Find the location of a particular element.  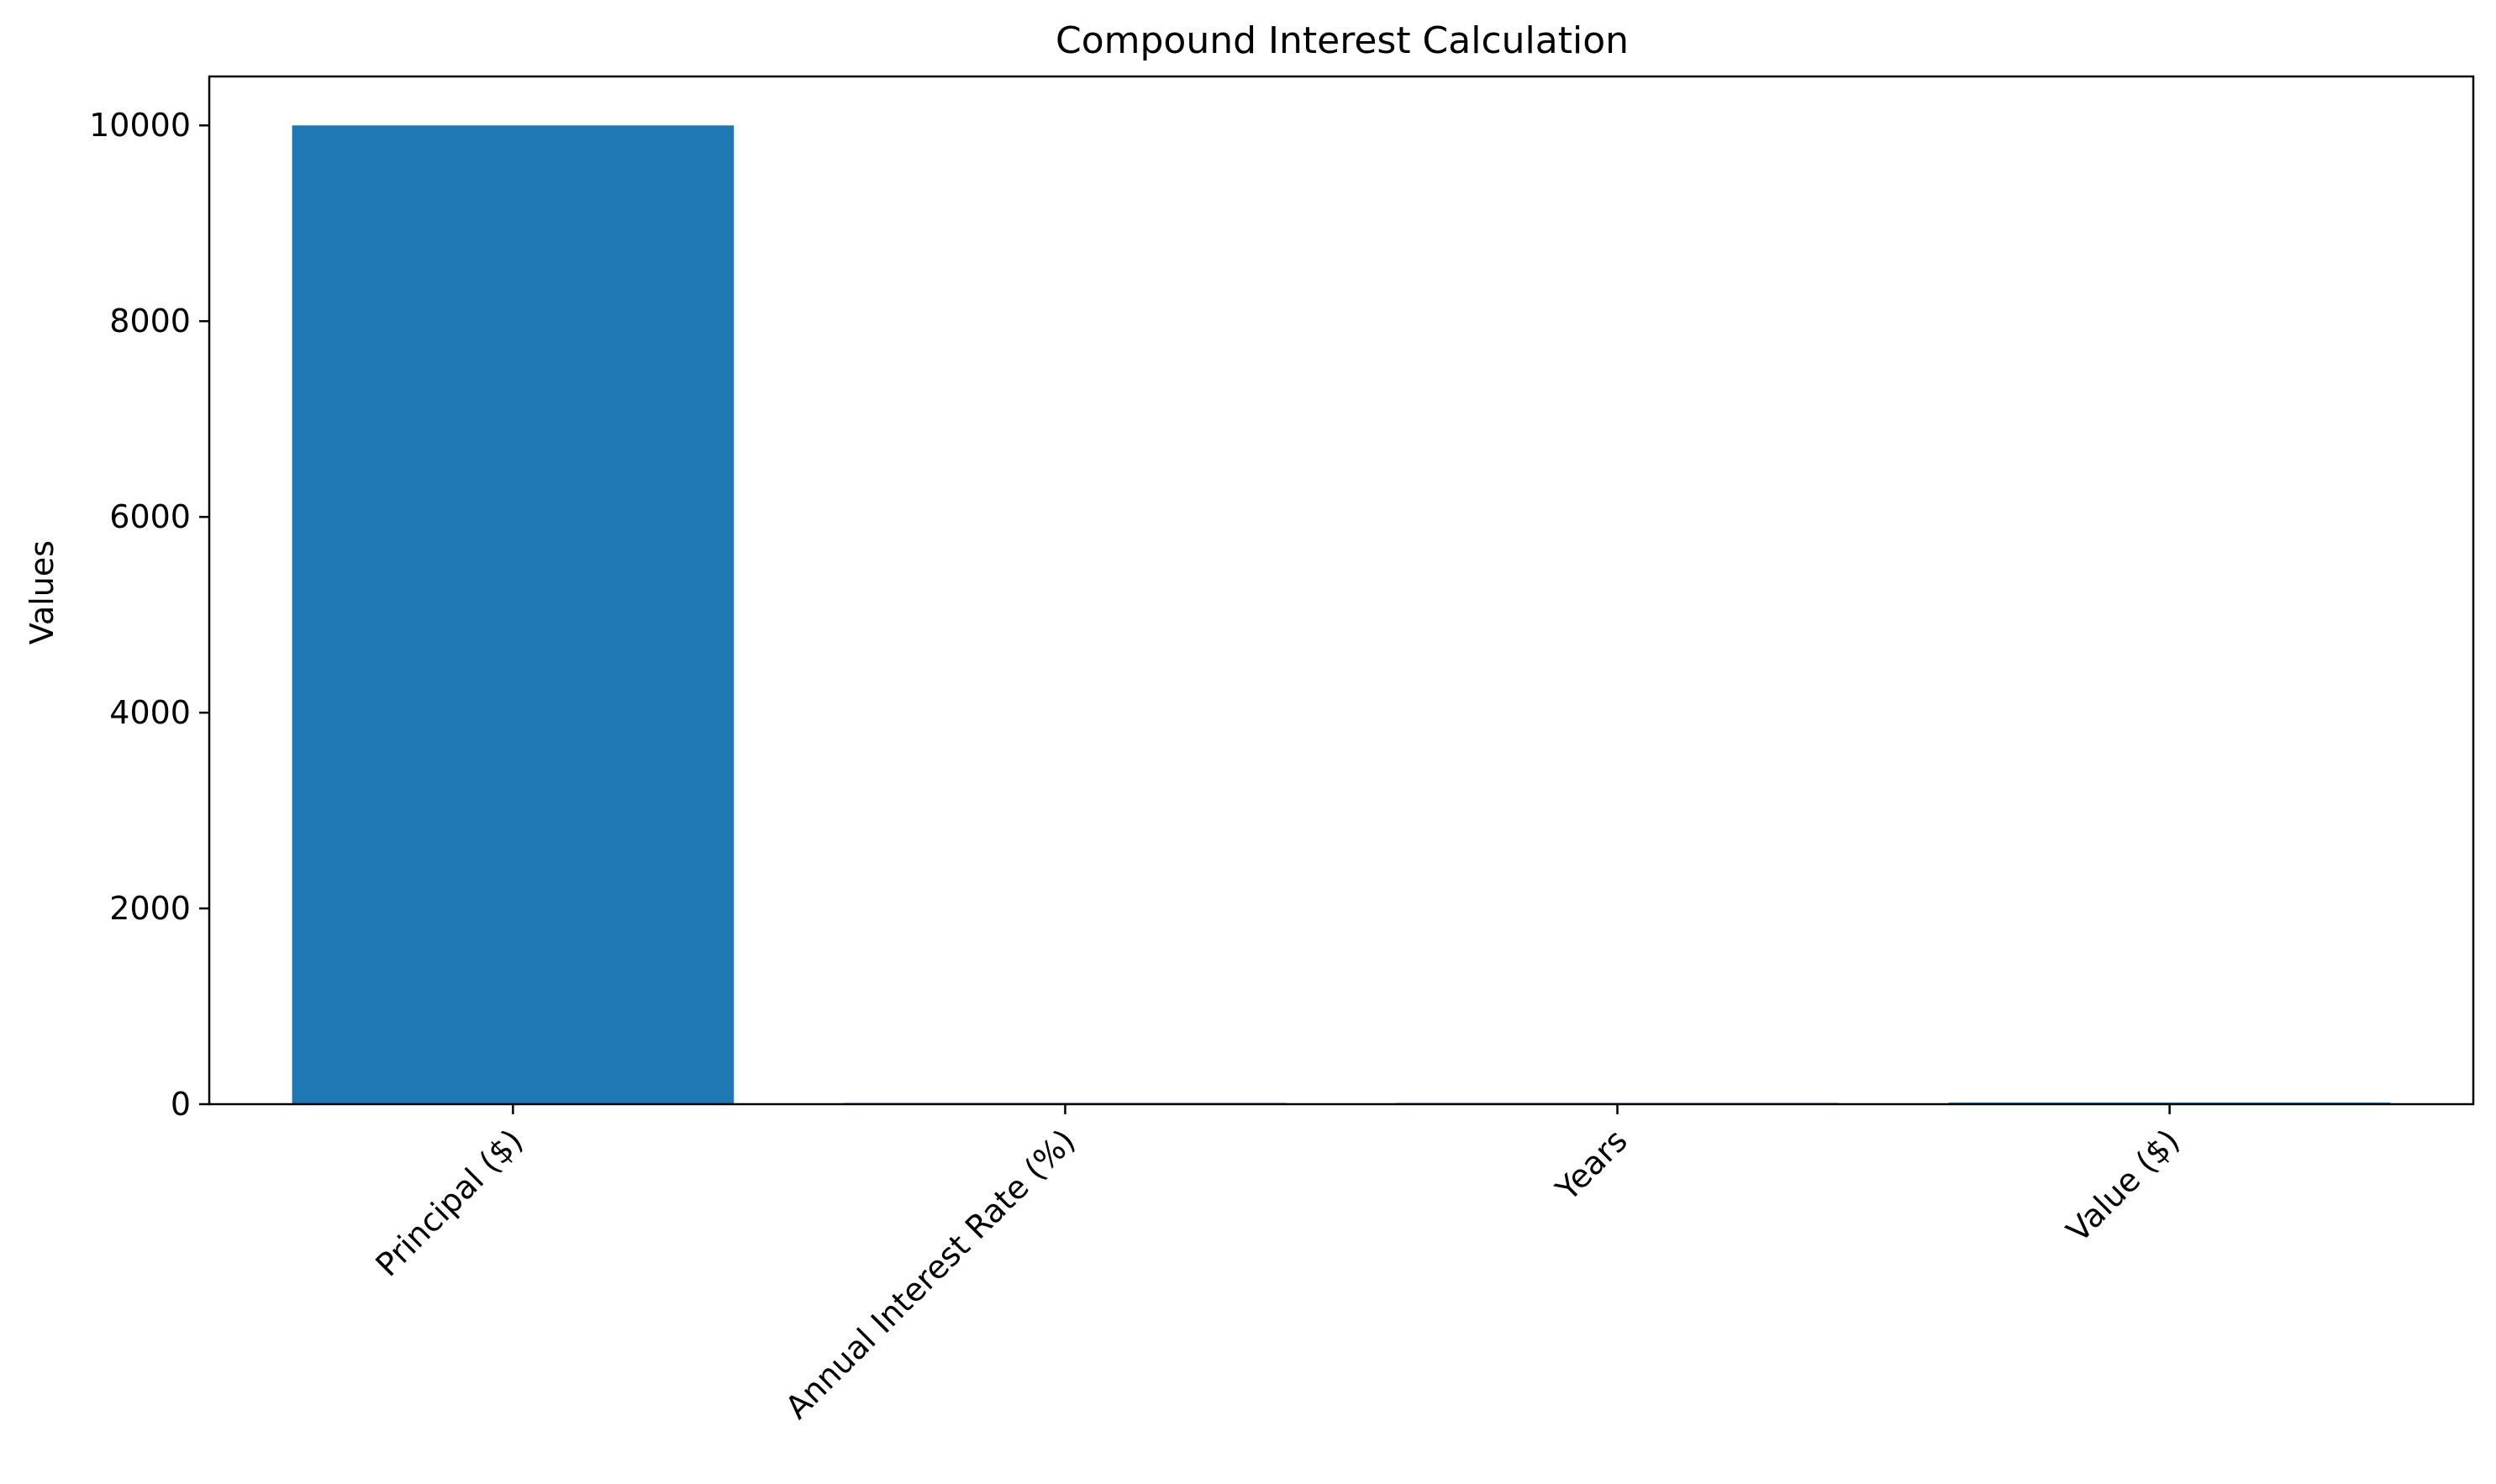

y-tick-label: 8000 is located at coordinates (150, 321).